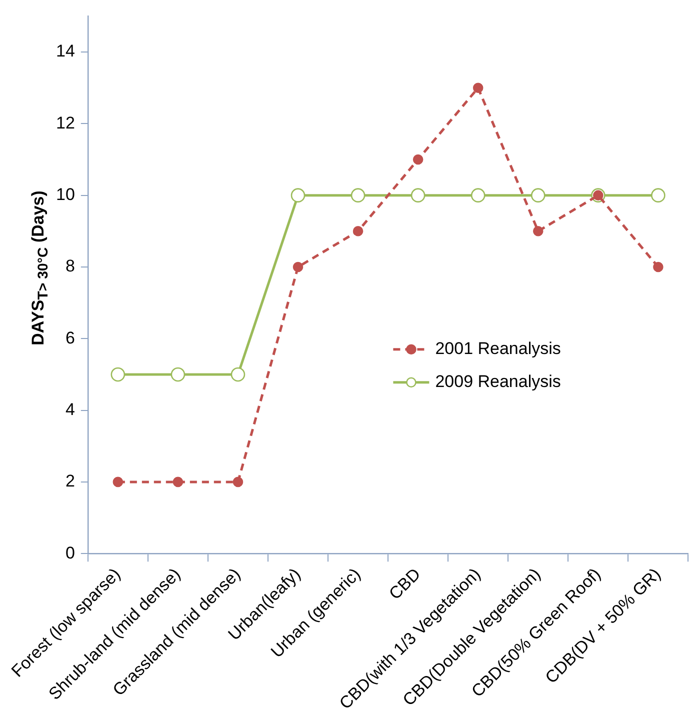 This screenshot has height=717, width=696. What do you see at coordinates (70, 481) in the screenshot?
I see `y-tick-label: 2` at bounding box center [70, 481].